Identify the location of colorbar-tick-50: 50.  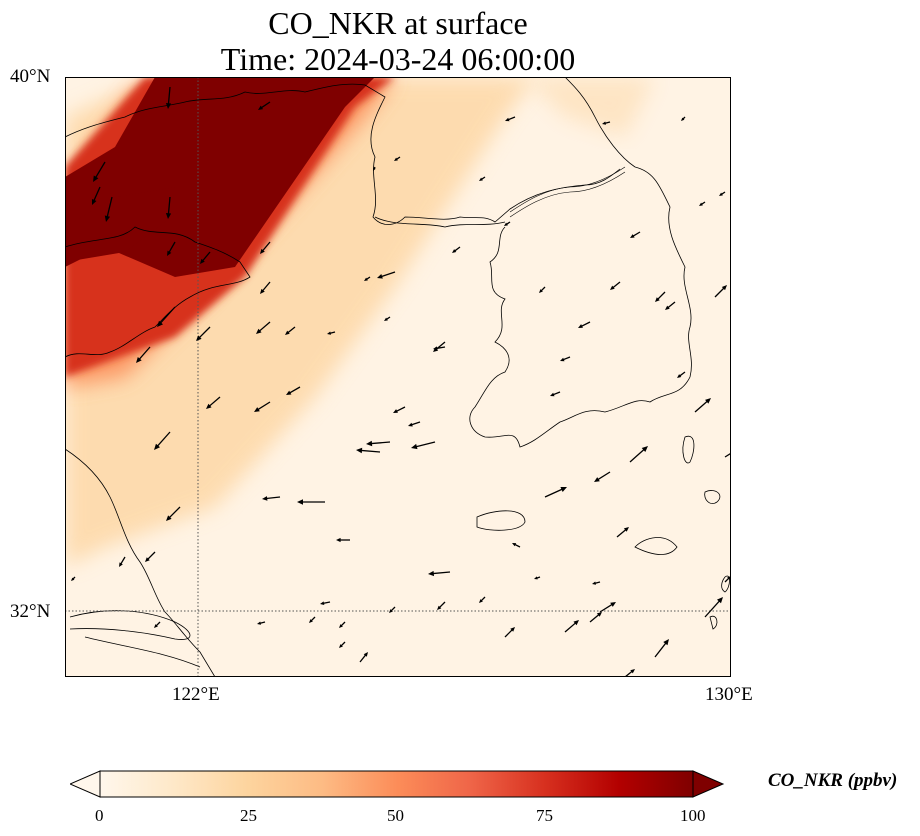
(395, 815).